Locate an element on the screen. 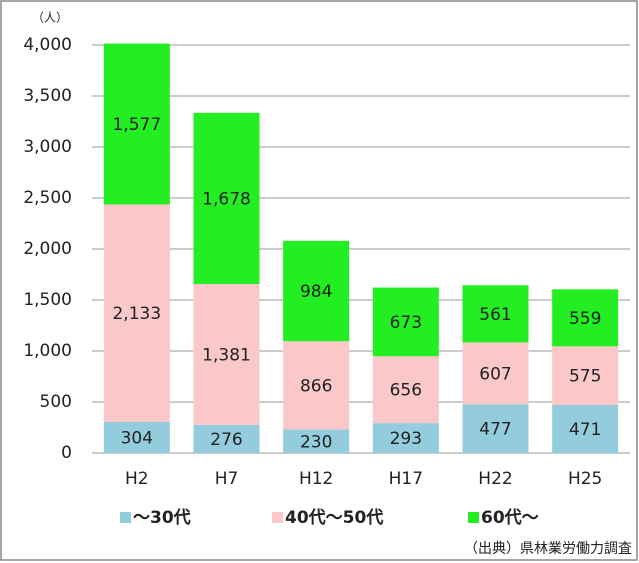 The height and width of the screenshot is (563, 639). data-label: 561 is located at coordinates (495, 315).